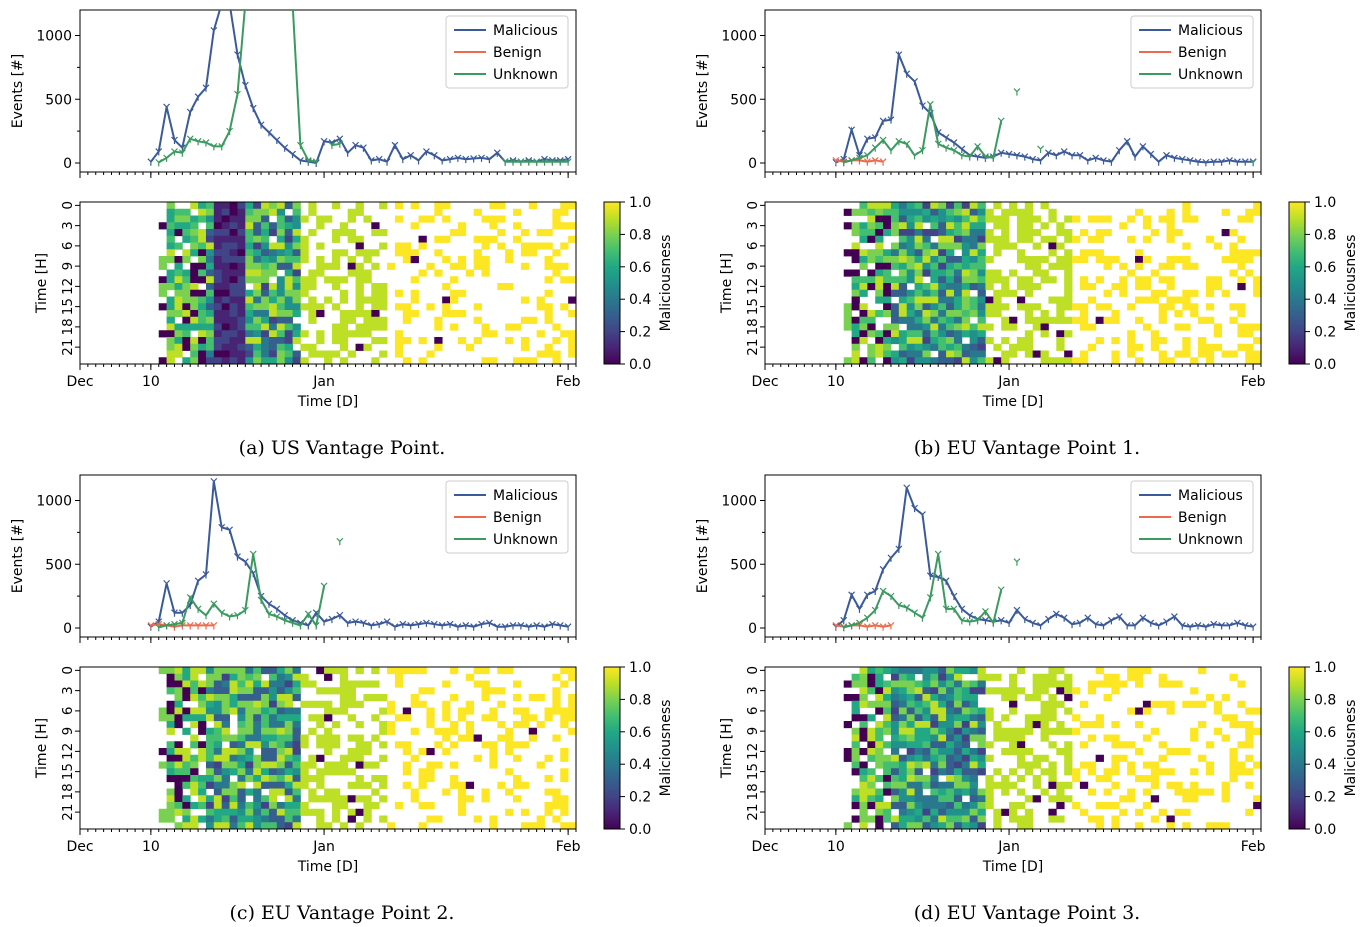 The image size is (1371, 927). Describe the element at coordinates (1297, 748) in the screenshot. I see `colorbar-gradient` at that location.